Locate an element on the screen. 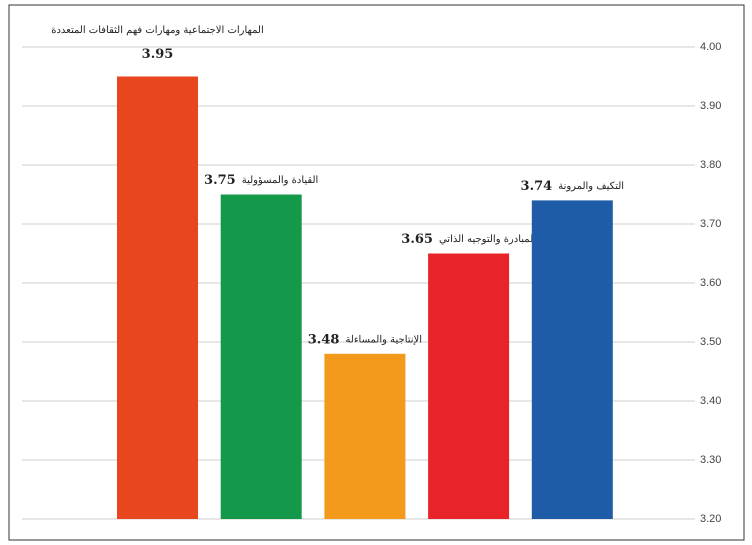 The height and width of the screenshot is (545, 752). y-tick-label: 3.90 is located at coordinates (710, 106).